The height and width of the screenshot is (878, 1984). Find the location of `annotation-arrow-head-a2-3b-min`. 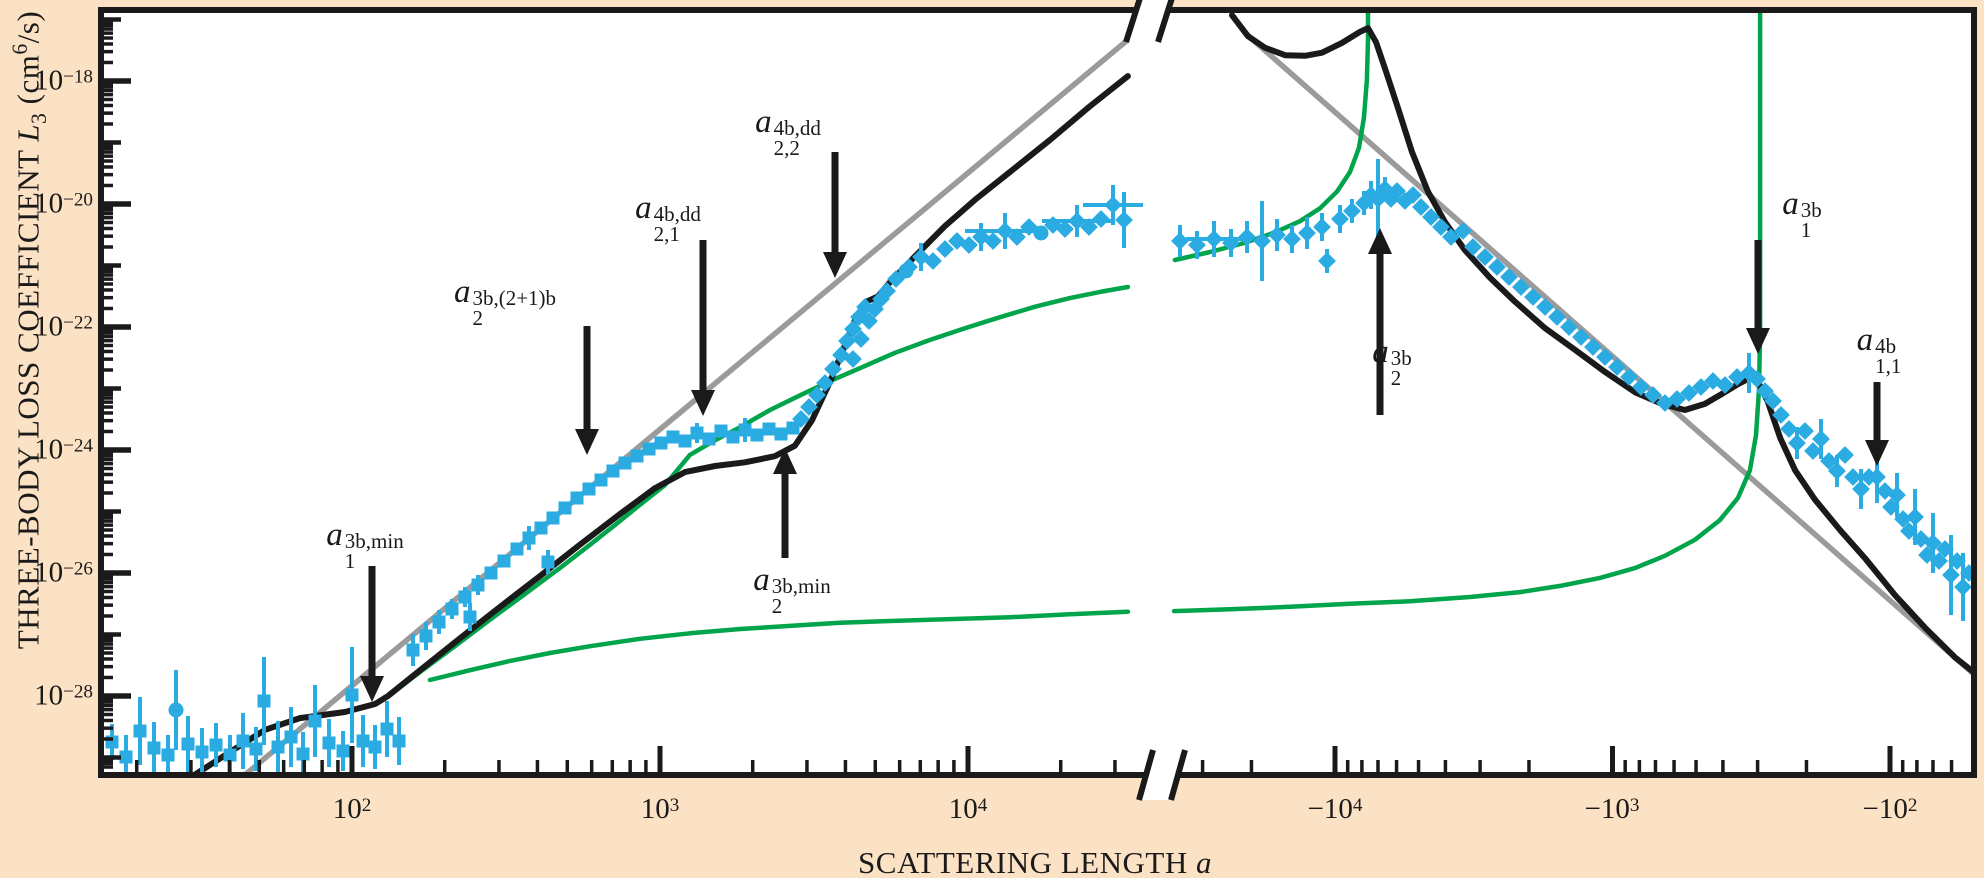

annotation-arrow-head-a2-3b-min is located at coordinates (785, 461).